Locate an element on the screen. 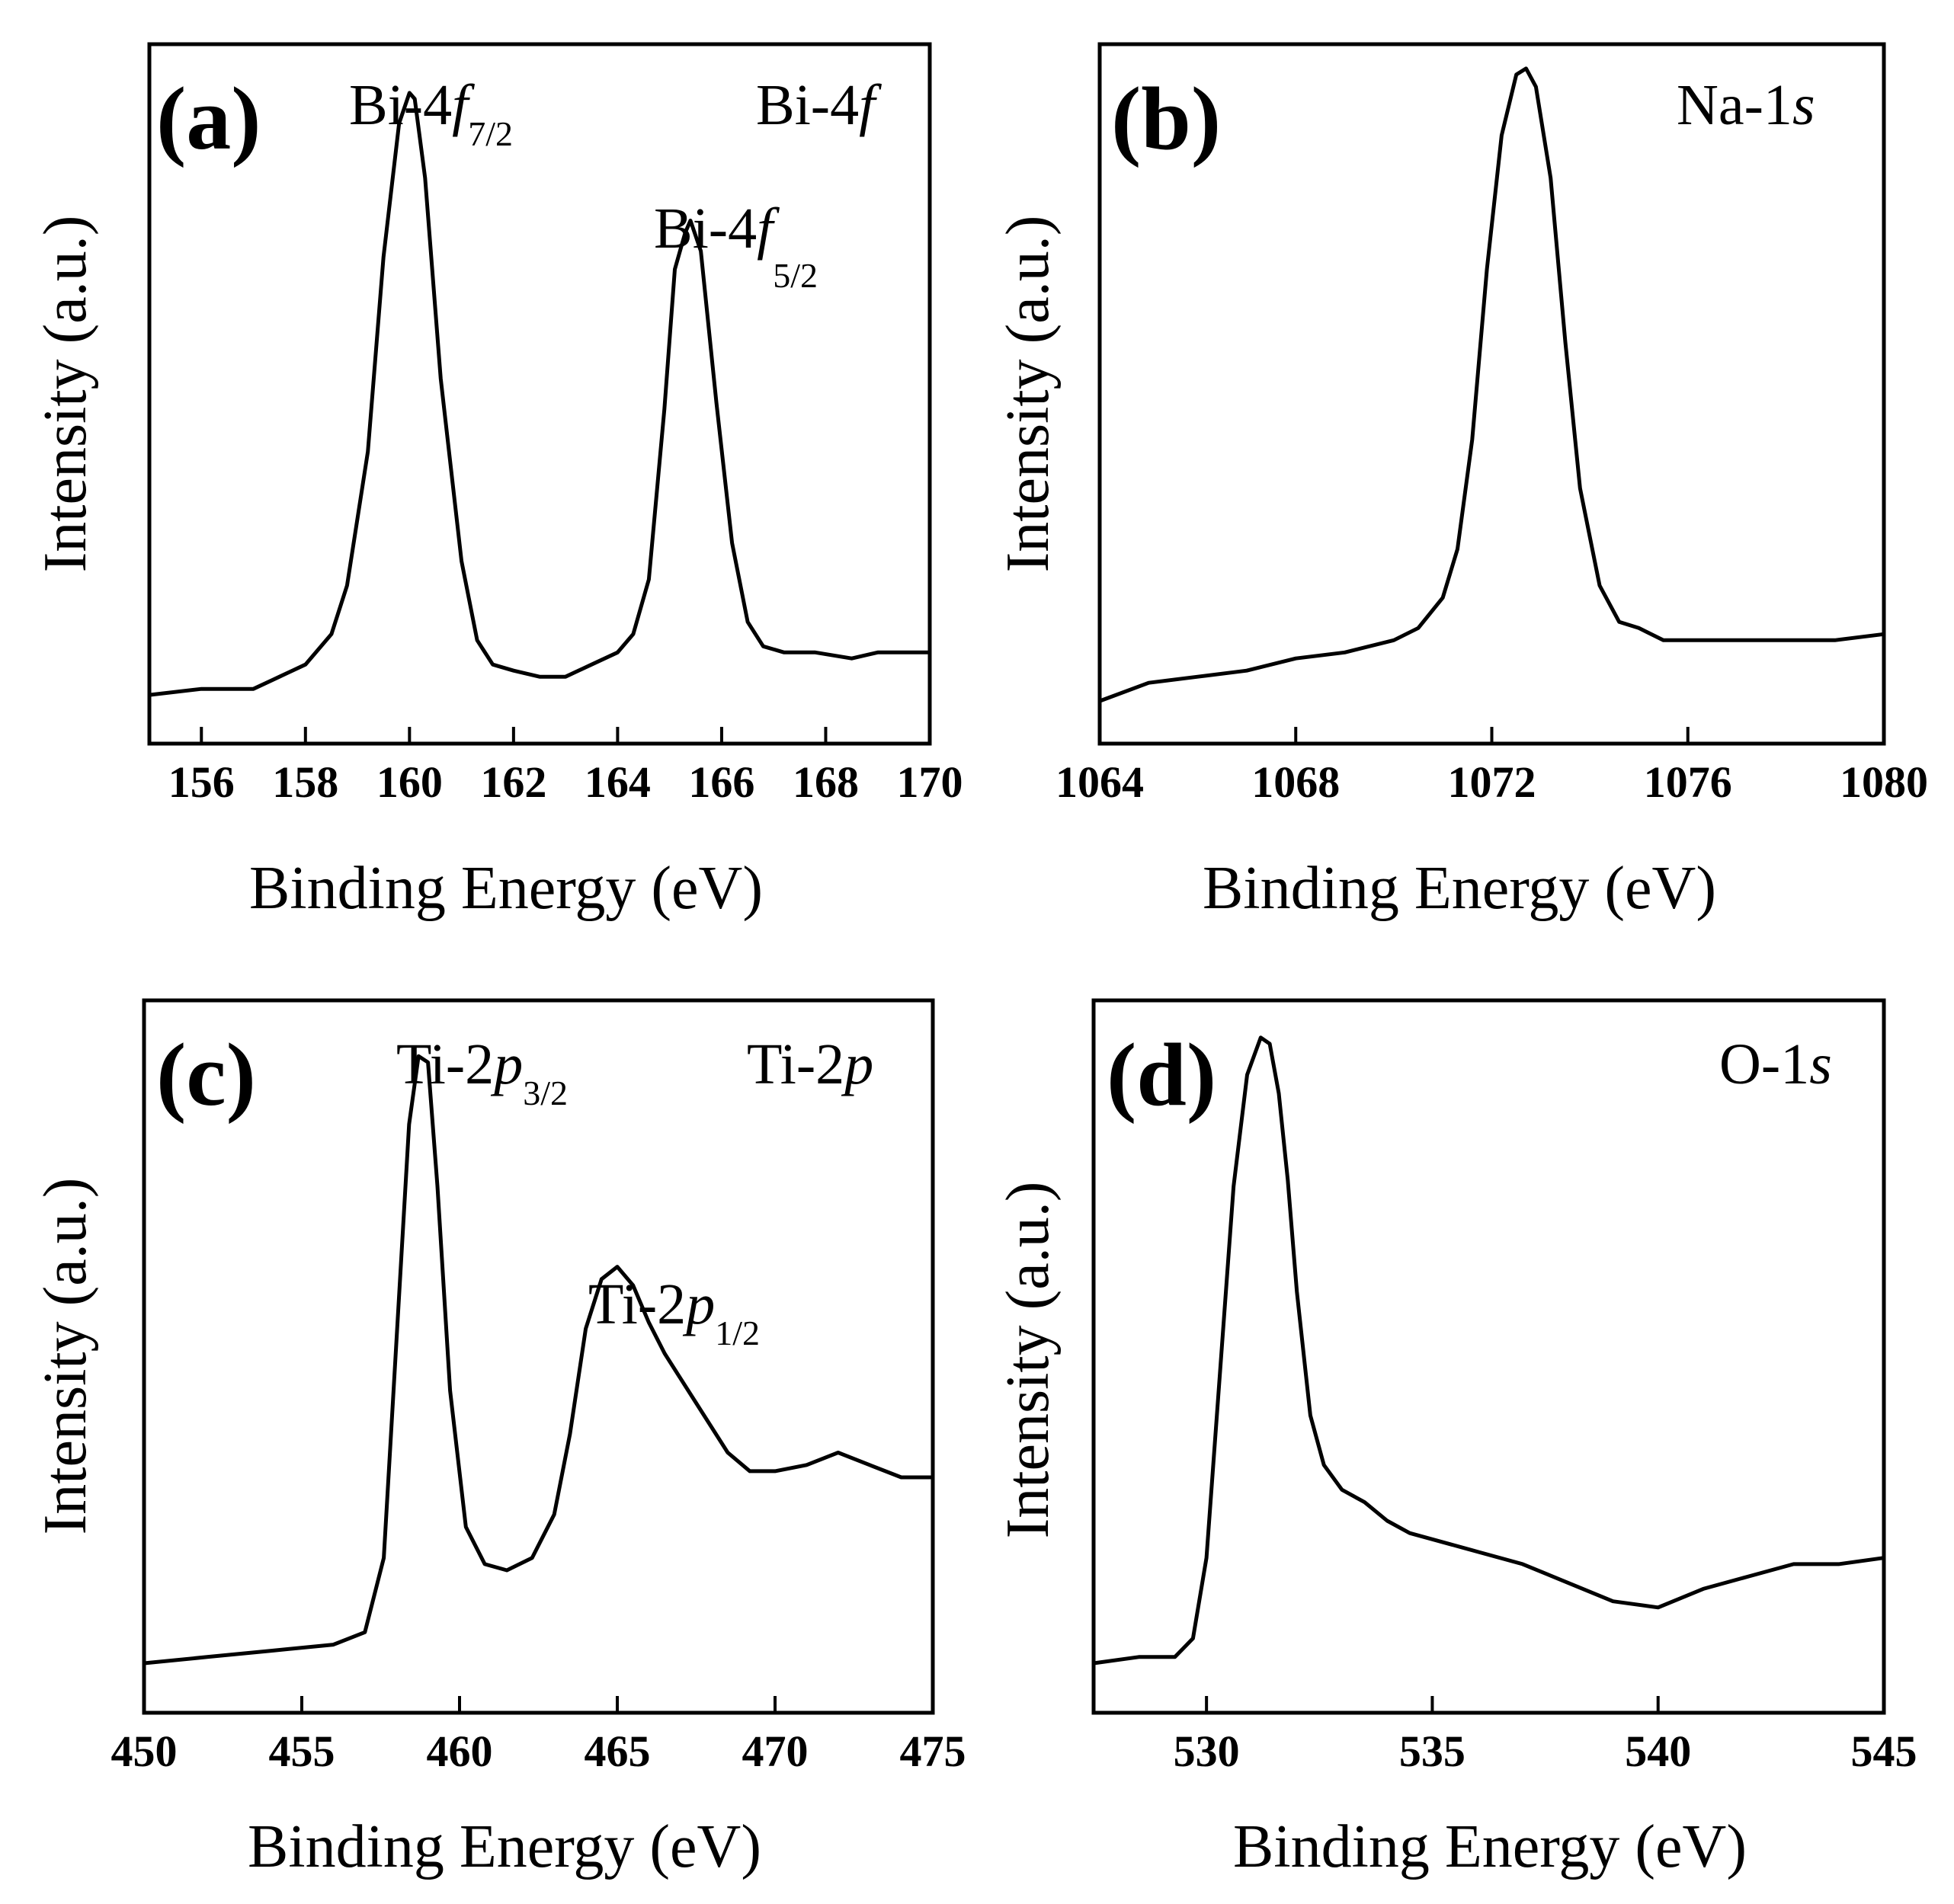 Image resolution: width=1954 pixels, height=1904 pixels. panel-a-plot-frame is located at coordinates (539, 394).